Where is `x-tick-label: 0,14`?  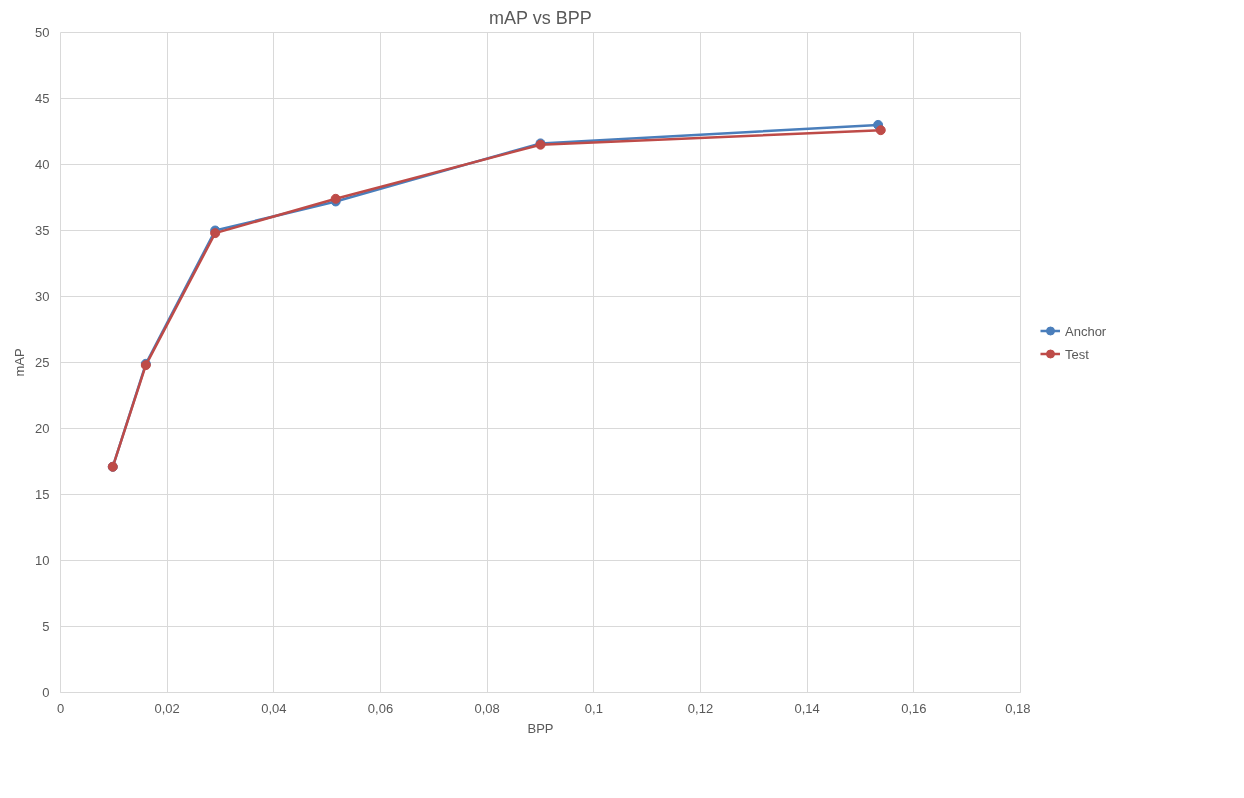 x-tick-label: 0,14 is located at coordinates (807, 708).